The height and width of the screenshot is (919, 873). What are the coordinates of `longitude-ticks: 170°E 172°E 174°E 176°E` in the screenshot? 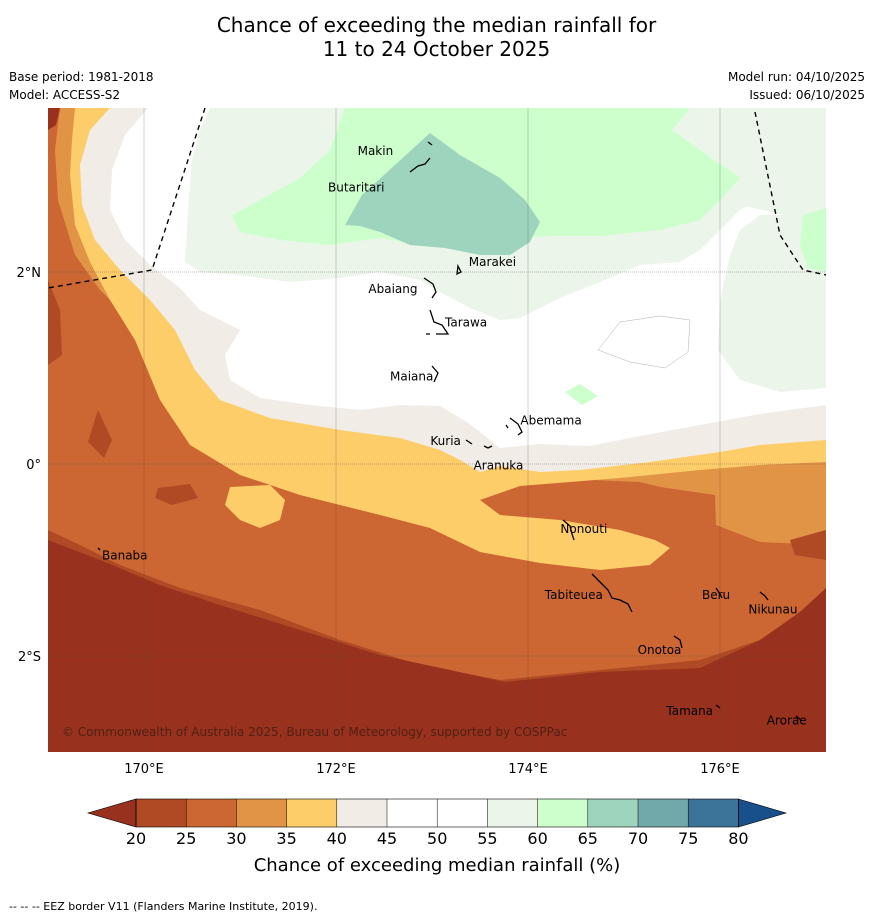 It's located at (432, 769).